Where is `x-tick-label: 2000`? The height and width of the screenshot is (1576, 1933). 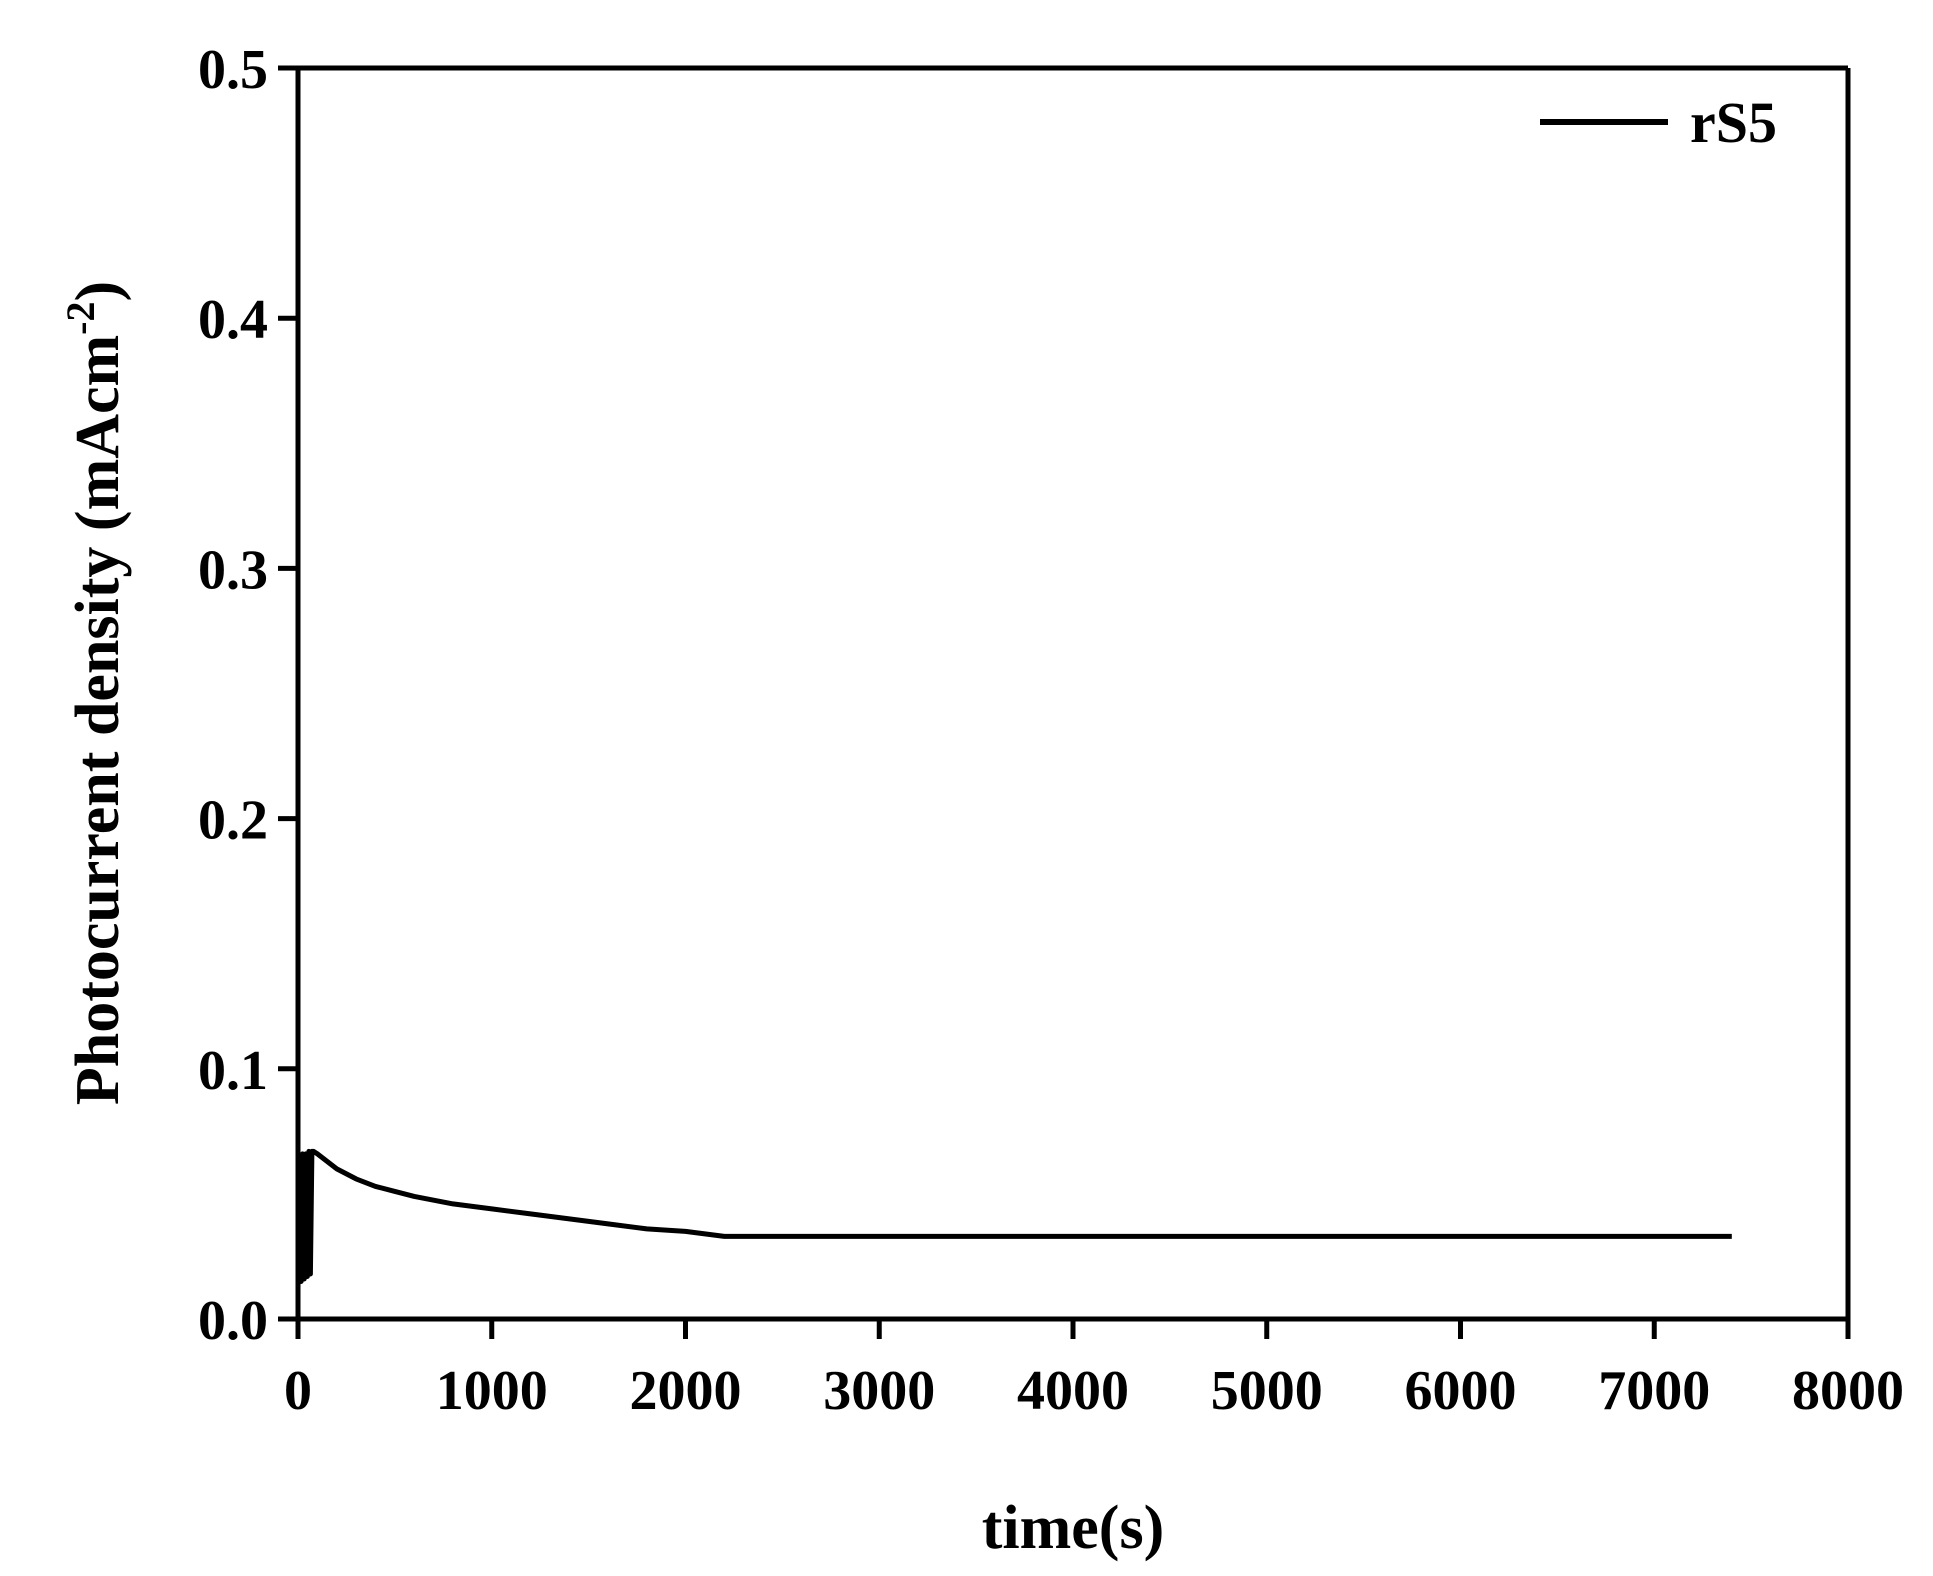 x-tick-label: 2000 is located at coordinates (686, 1391).